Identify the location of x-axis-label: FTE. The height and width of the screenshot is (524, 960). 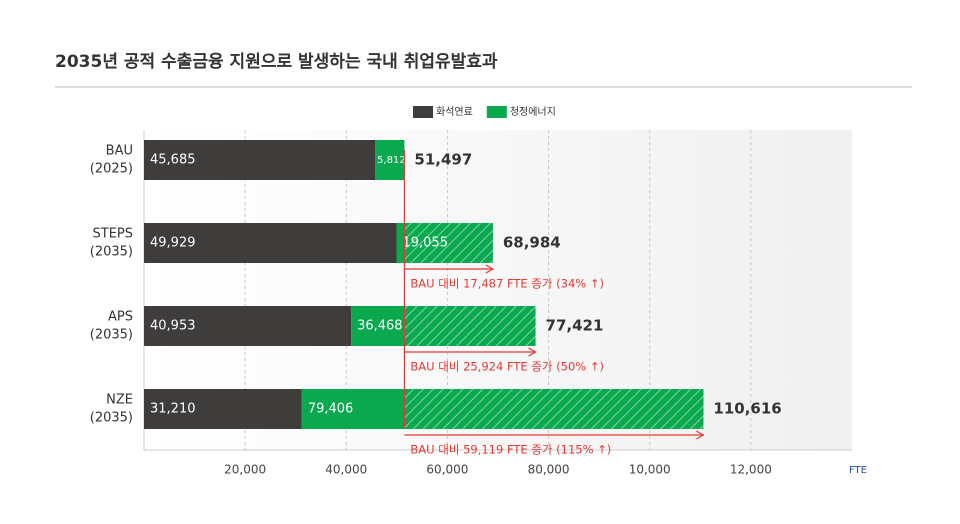
(858, 470).